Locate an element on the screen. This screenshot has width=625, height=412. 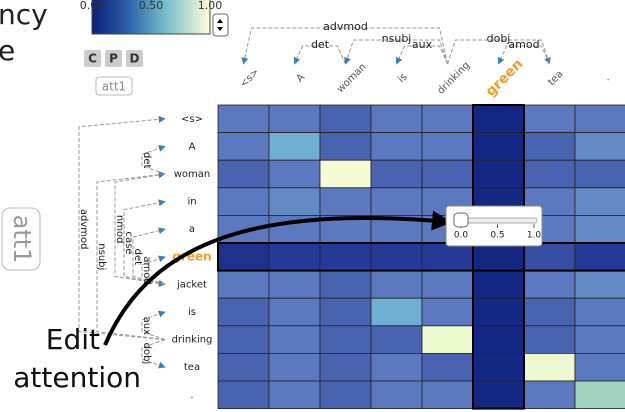
mode-button-label: C is located at coordinates (92, 59).